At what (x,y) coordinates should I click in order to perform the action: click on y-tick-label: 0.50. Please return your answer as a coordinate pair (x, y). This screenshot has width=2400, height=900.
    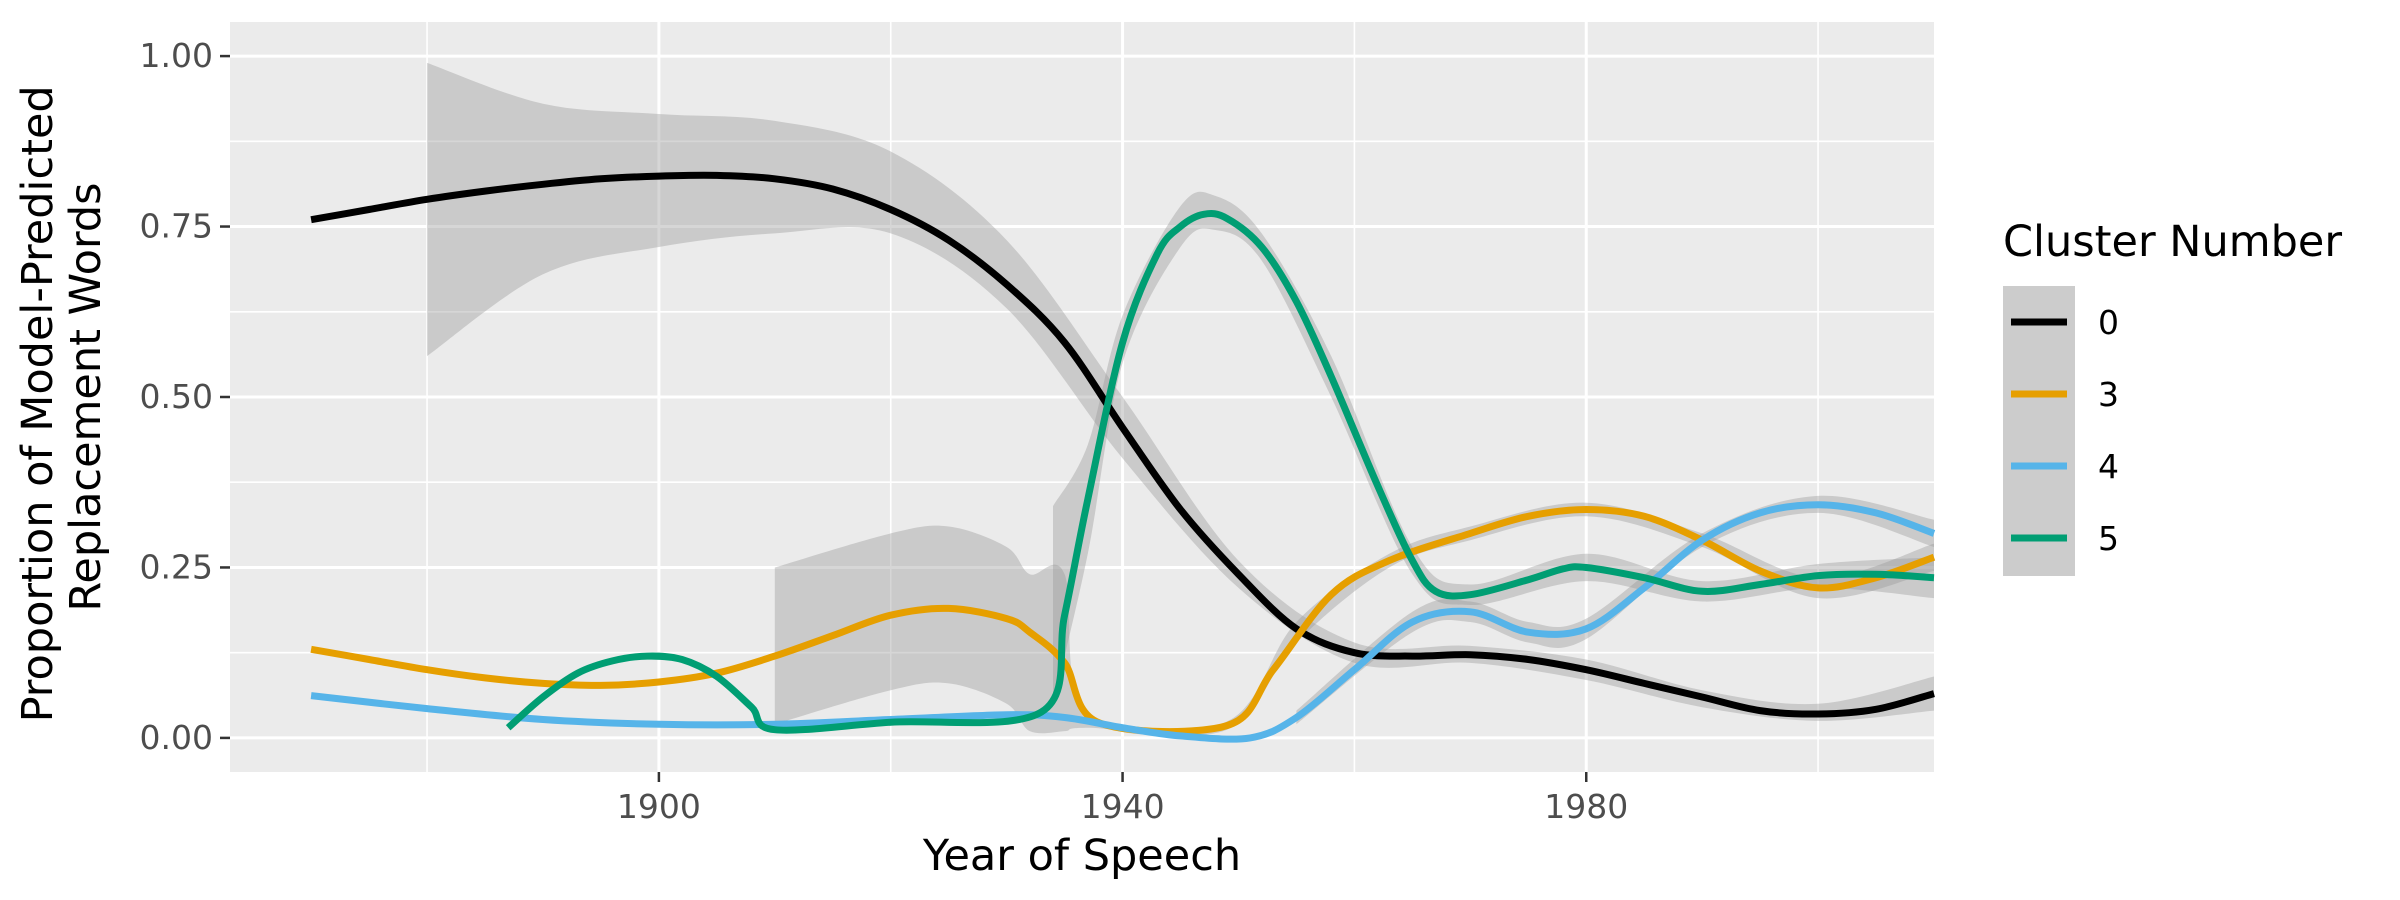
    Looking at the image, I should click on (176, 396).